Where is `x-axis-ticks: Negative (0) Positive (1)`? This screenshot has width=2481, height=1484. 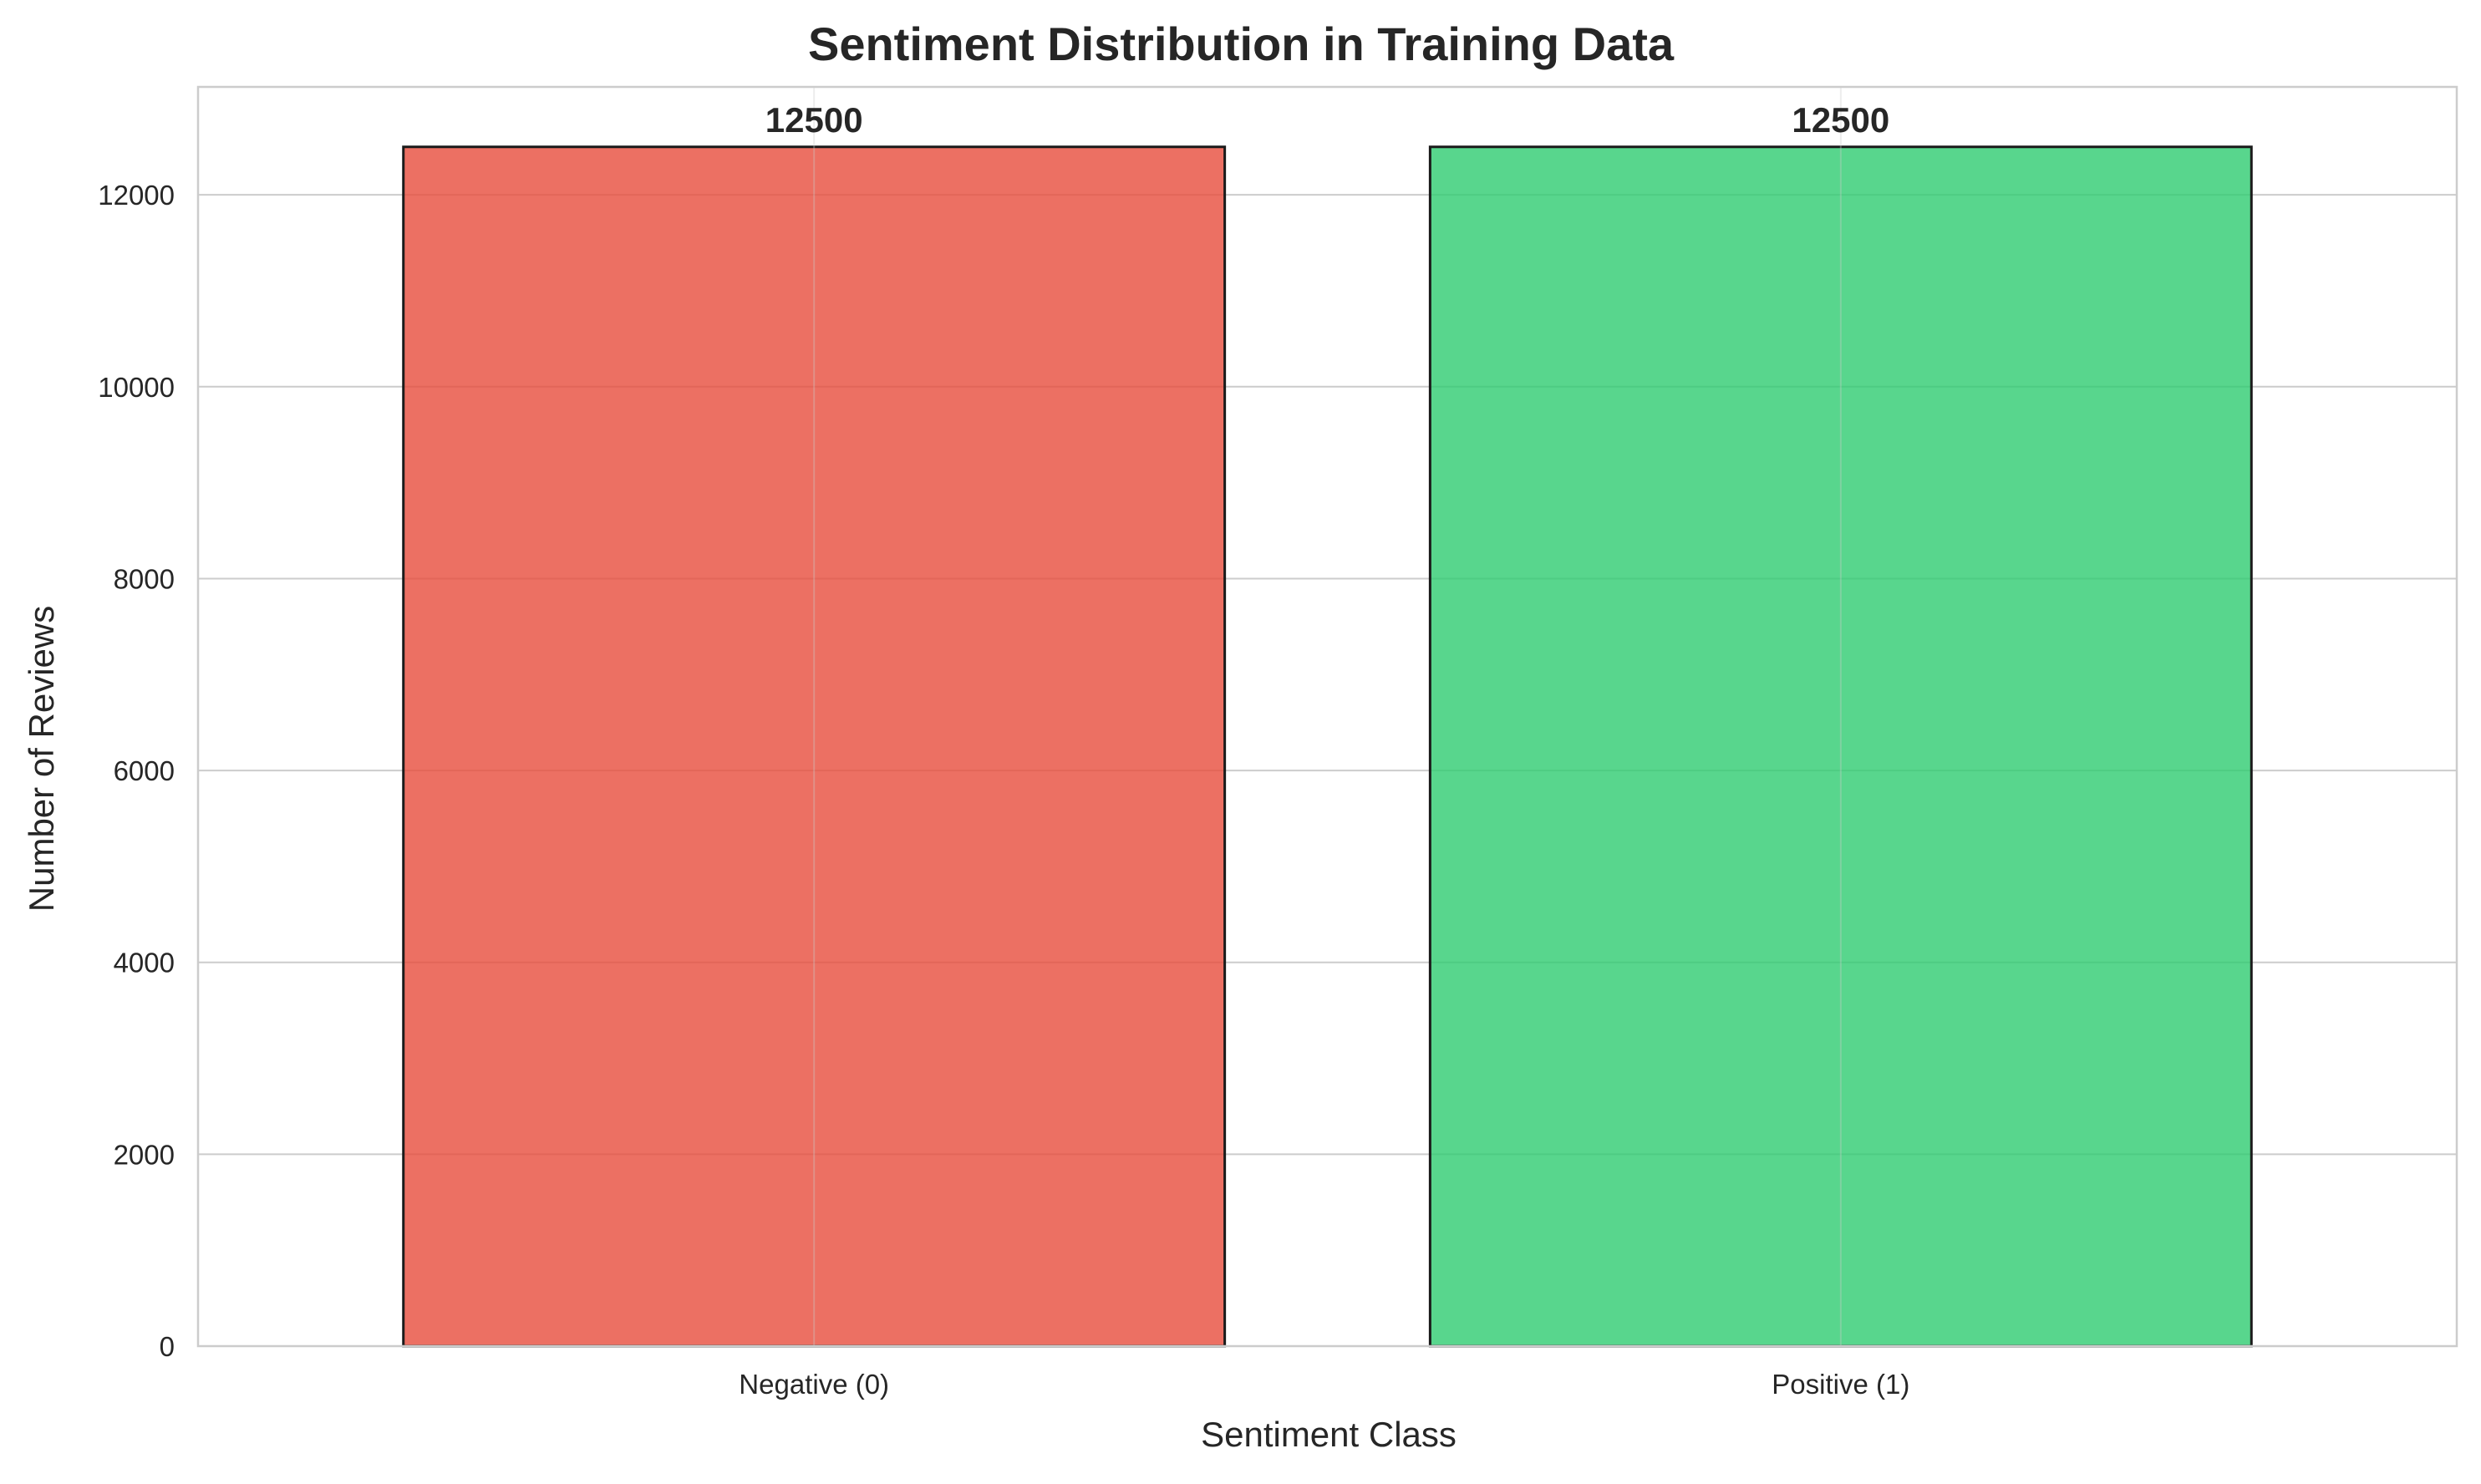
x-axis-ticks: Negative (0) Positive (1) is located at coordinates (1324, 1384).